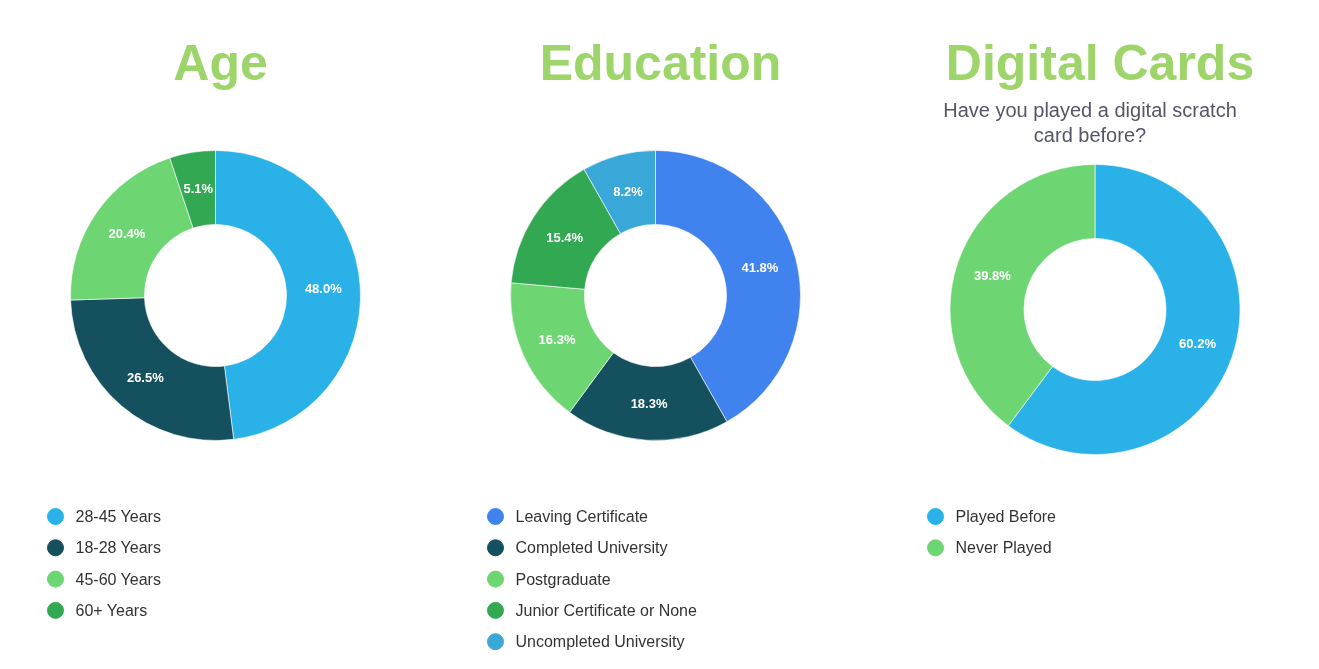  What do you see at coordinates (660, 62) in the screenshot?
I see `chart-title: Education` at bounding box center [660, 62].